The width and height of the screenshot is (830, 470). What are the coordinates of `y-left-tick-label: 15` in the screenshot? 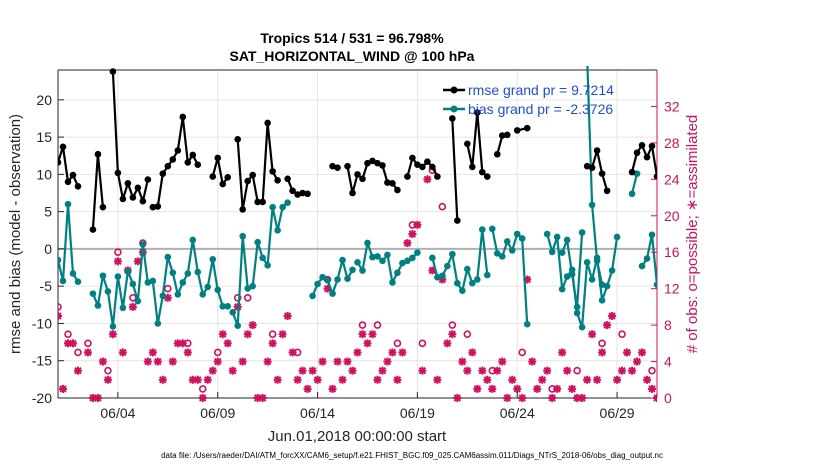 It's located at (44, 137).